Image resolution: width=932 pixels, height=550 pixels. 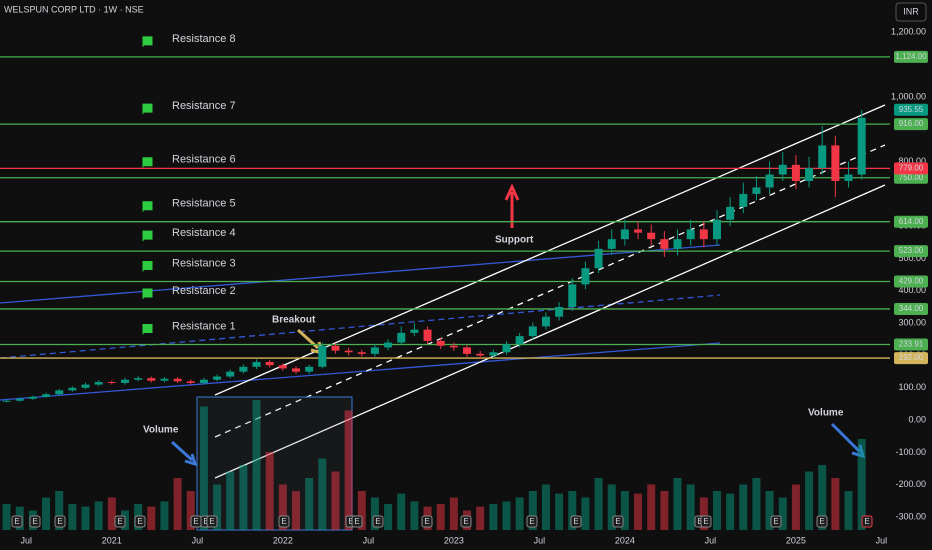 What do you see at coordinates (283, 540) in the screenshot?
I see `x-tick-label: 2022` at bounding box center [283, 540].